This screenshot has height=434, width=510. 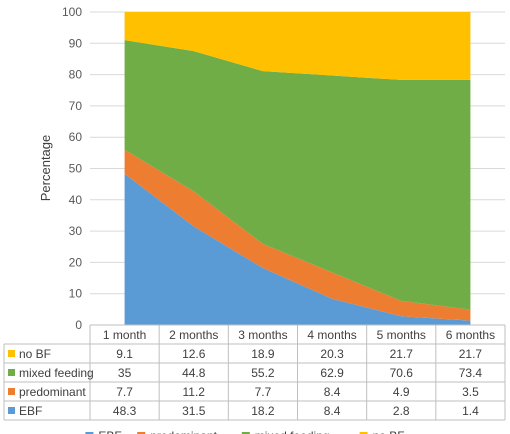 I want to click on table-cell-value: 4.9, so click(x=401, y=392).